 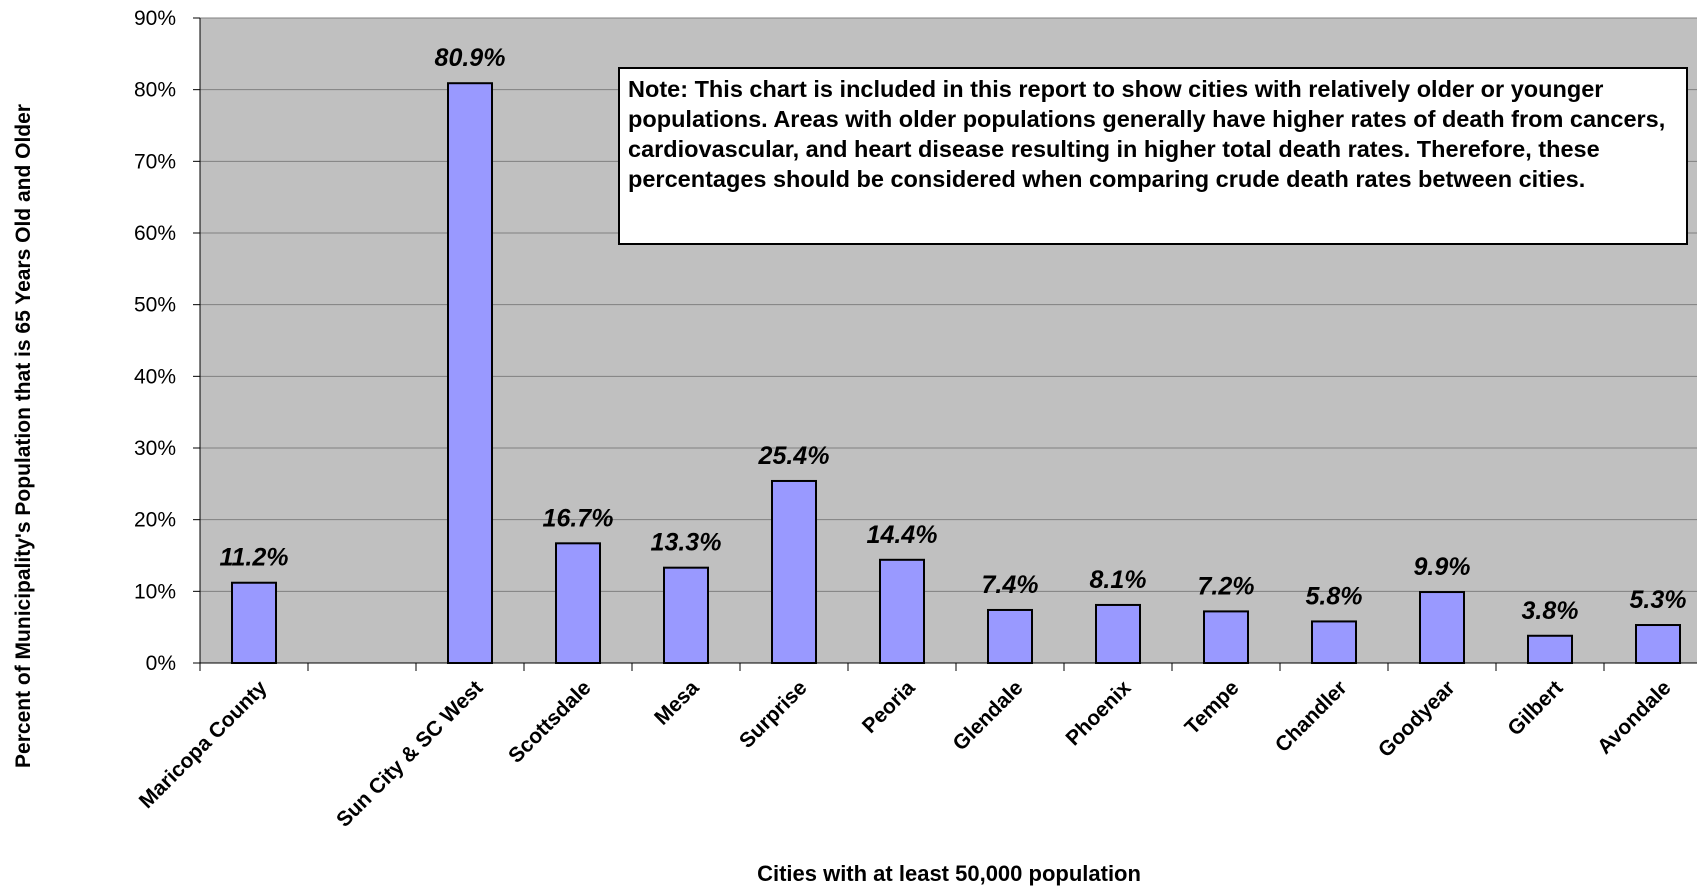 I want to click on data-label: 16.7%, so click(x=578, y=518).